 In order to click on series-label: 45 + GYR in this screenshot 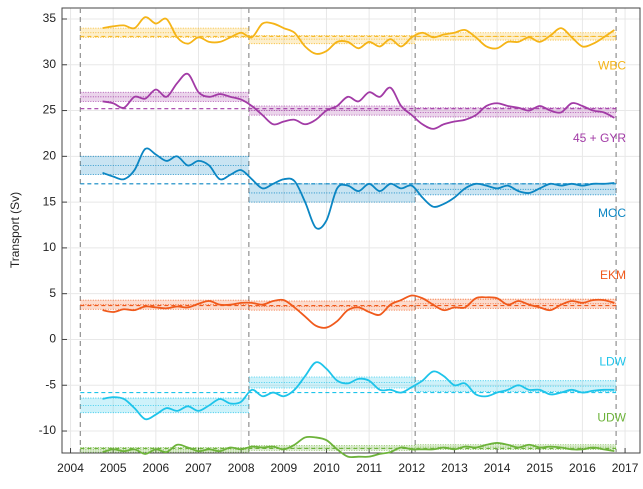, I will do `click(599, 138)`.